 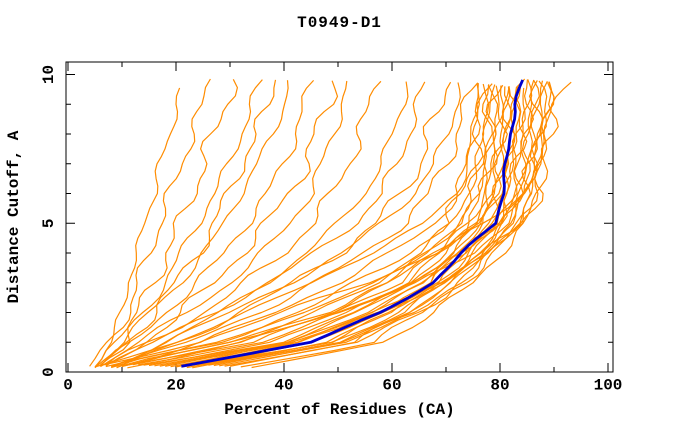 I want to click on x-tick-label: 60, so click(x=391, y=385).